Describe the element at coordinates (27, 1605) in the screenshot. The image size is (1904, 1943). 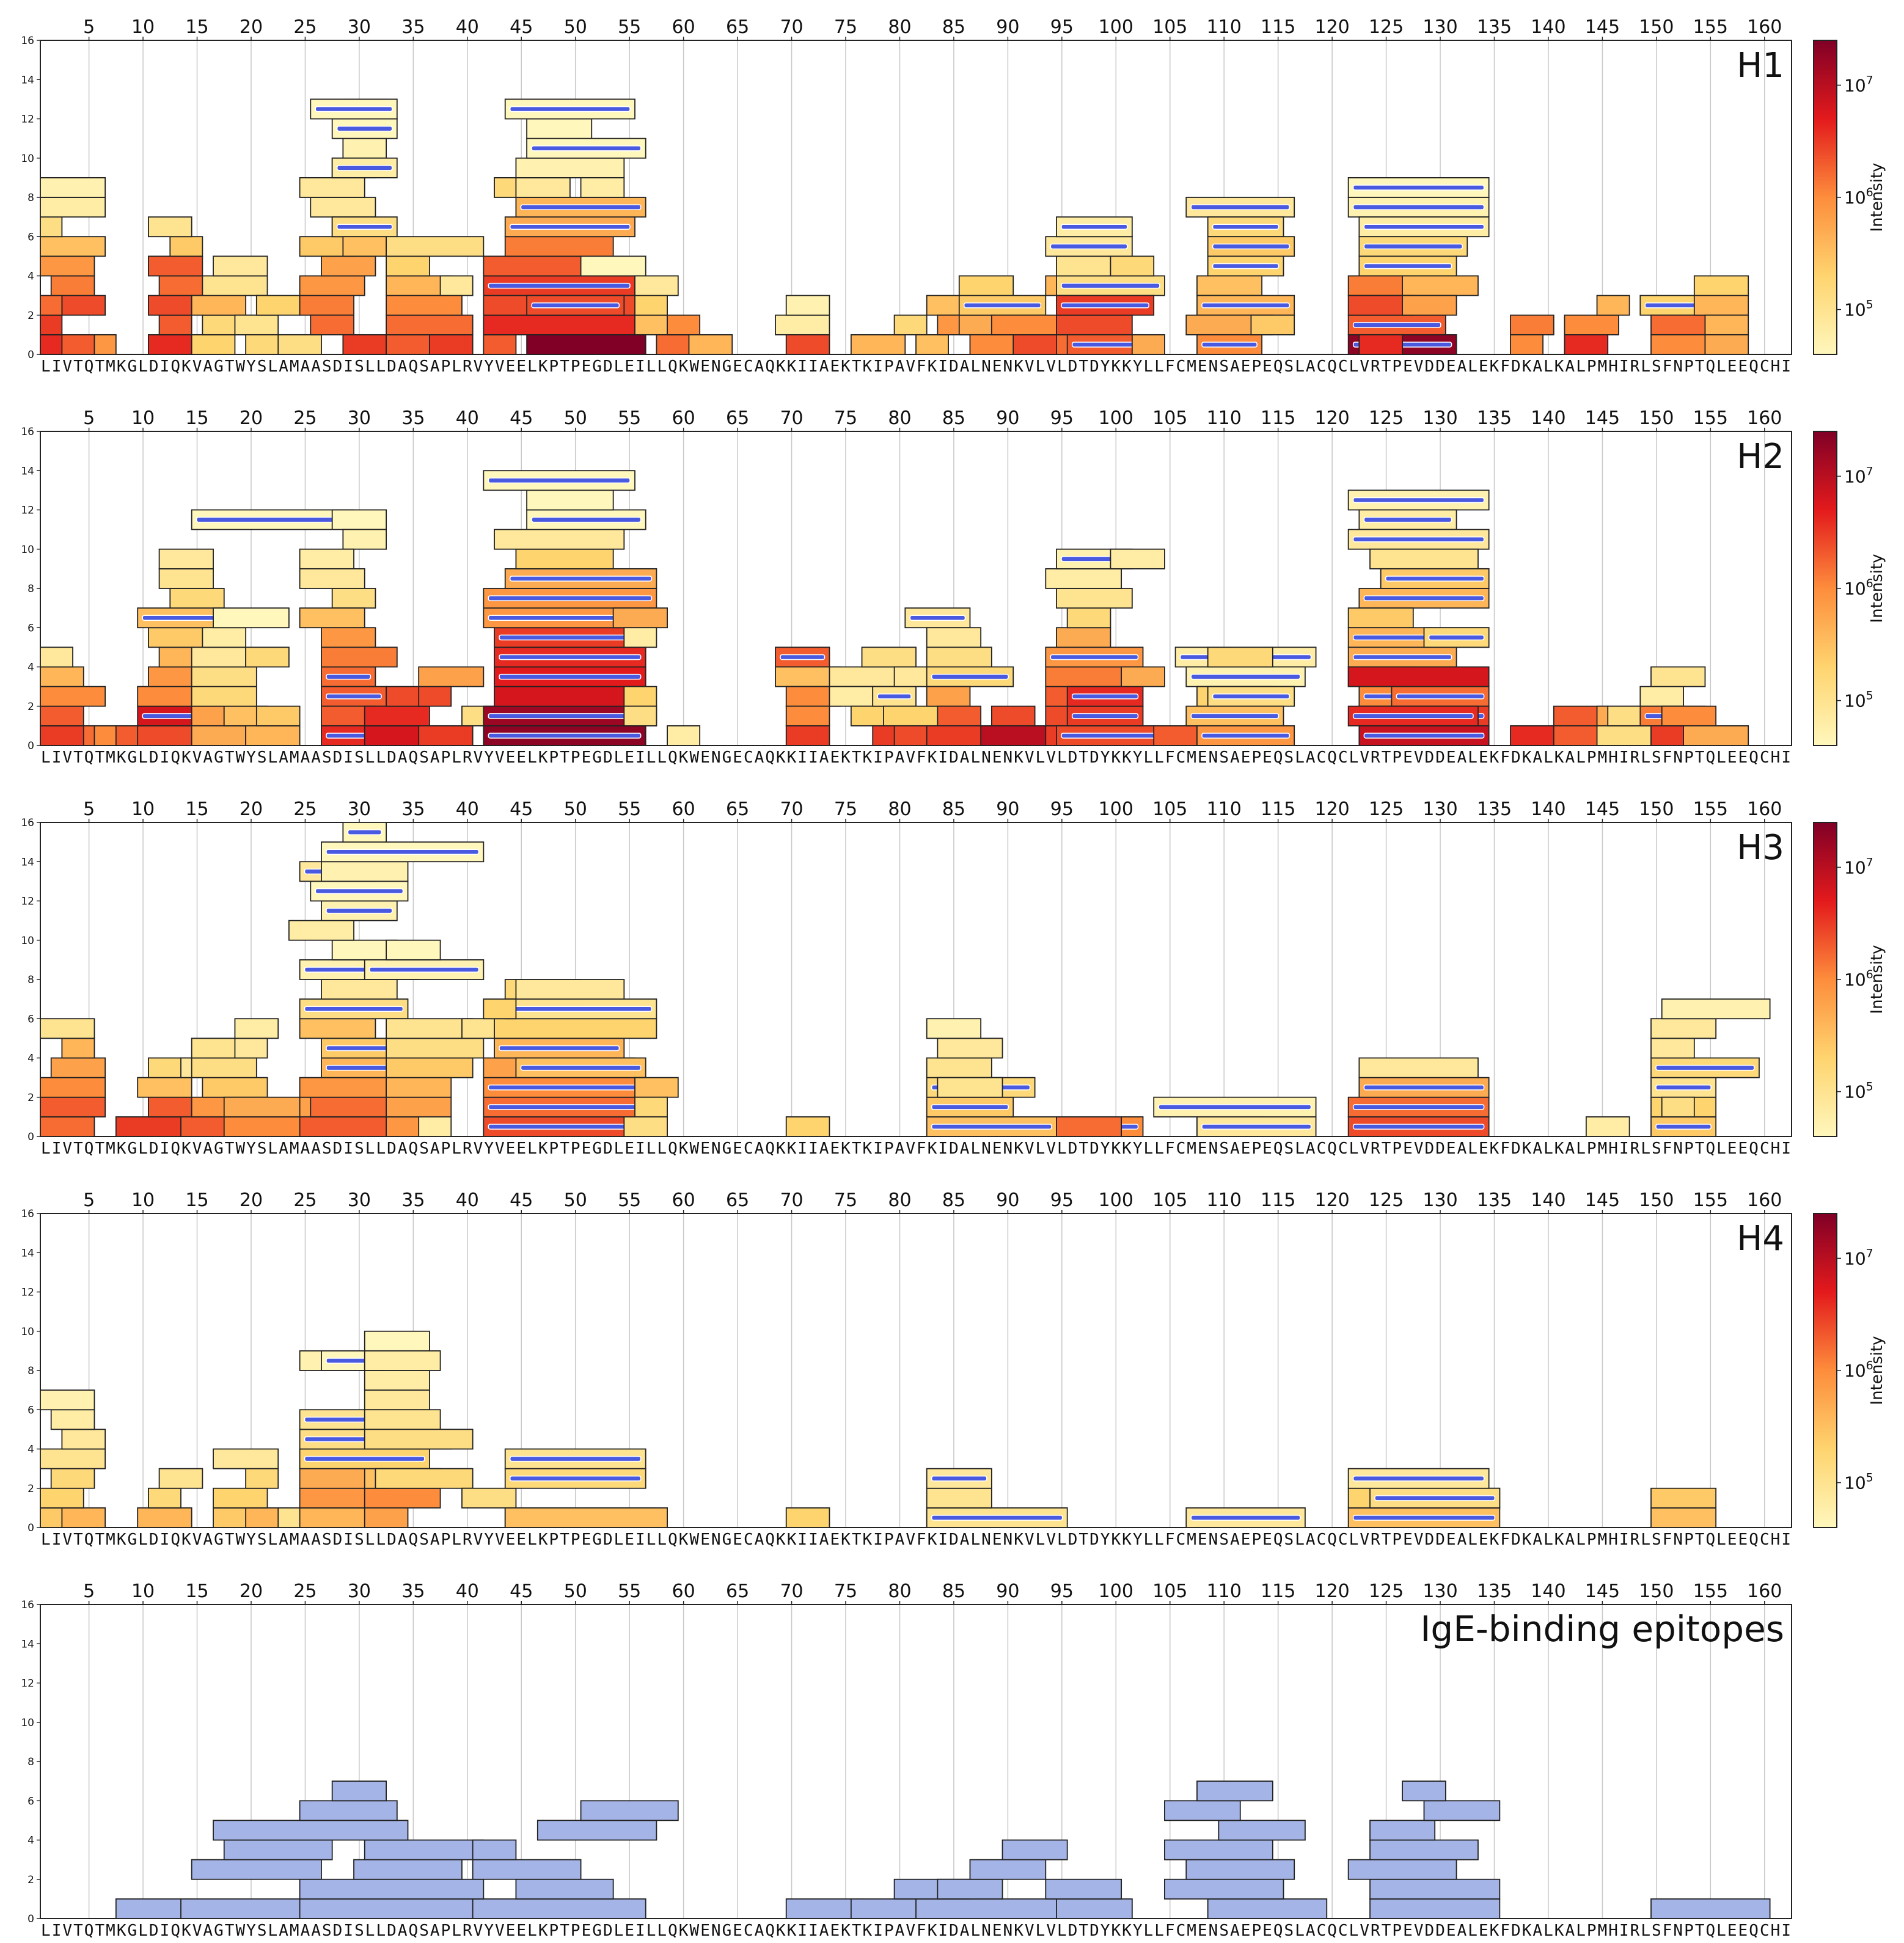
I see `y-tick-label: 16` at that location.